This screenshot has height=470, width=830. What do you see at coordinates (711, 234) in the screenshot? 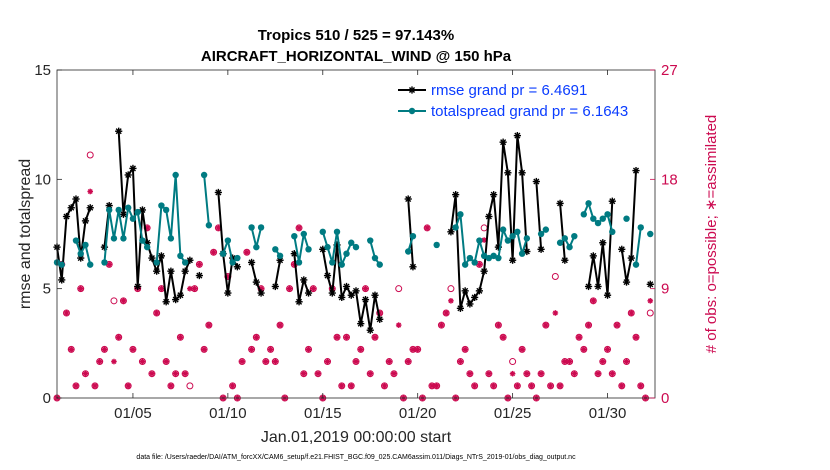
I see `y-axis-label-right: # of obs: o=possible; ∗=assimilated` at bounding box center [711, 234].